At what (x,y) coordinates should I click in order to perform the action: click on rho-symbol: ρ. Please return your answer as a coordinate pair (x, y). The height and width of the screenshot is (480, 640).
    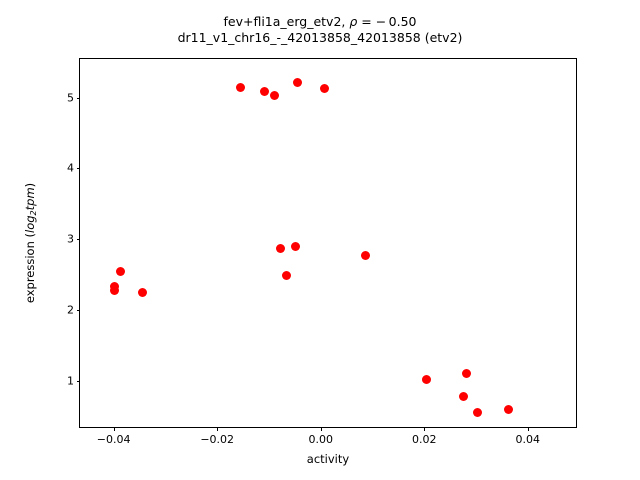
    Looking at the image, I should click on (353, 21).